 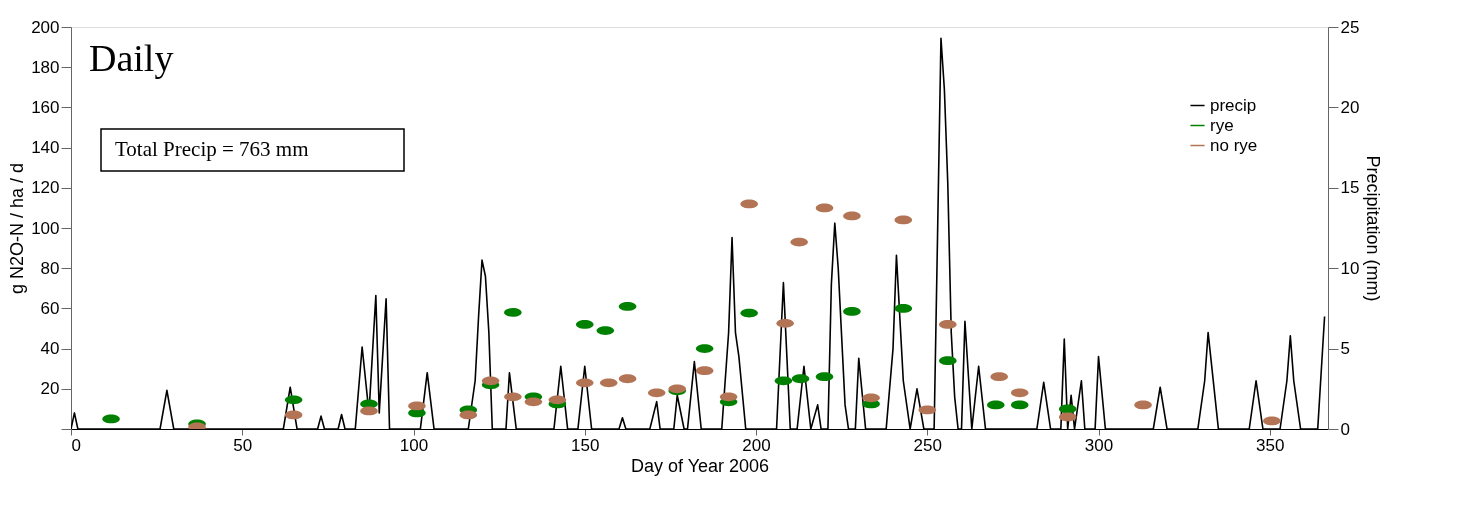 I want to click on y2-axis-title: Precipitation (mm), so click(x=1373, y=228).